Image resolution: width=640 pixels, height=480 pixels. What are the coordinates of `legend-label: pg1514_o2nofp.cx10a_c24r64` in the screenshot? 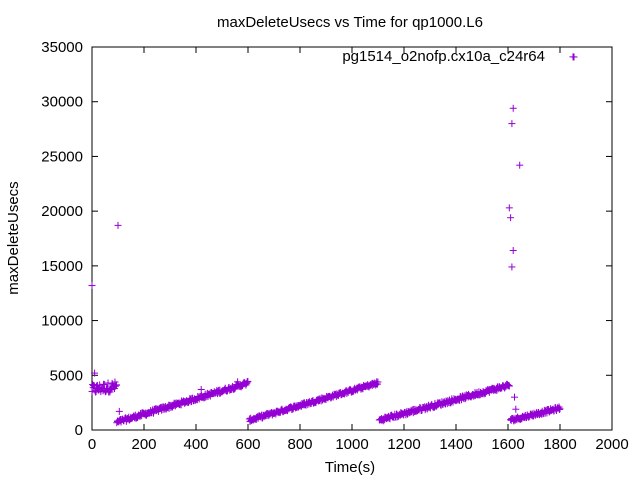 It's located at (443, 56).